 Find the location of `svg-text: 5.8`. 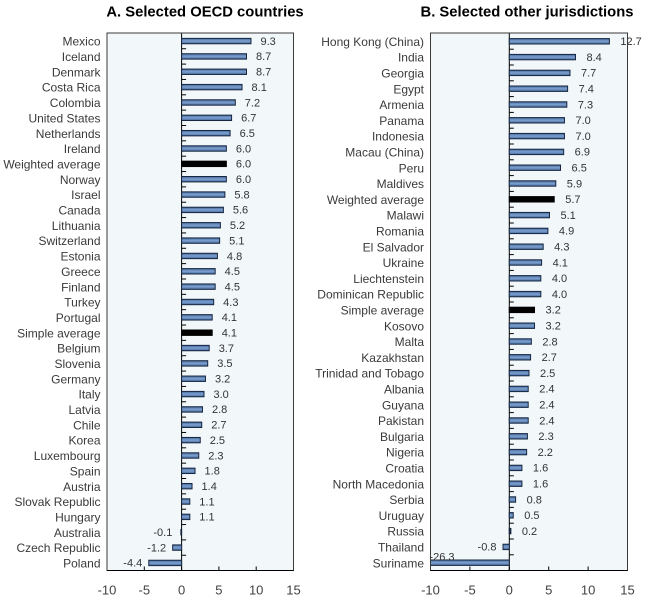

svg-text: 5.8 is located at coordinates (241, 195).